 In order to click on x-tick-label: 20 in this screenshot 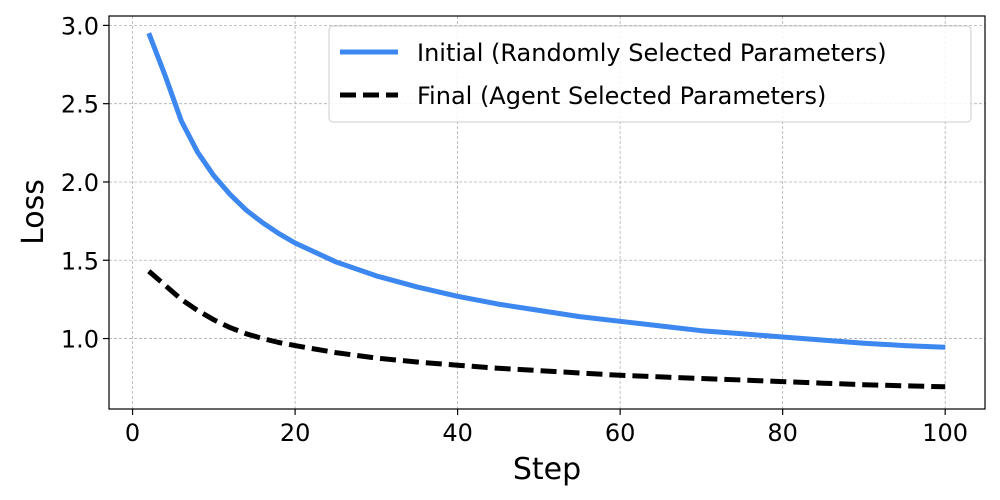, I will do `click(295, 433)`.